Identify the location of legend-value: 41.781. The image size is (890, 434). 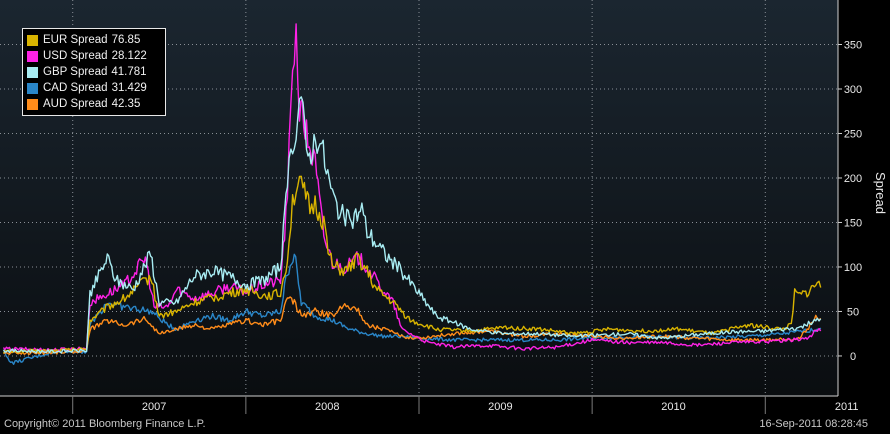
(129, 72).